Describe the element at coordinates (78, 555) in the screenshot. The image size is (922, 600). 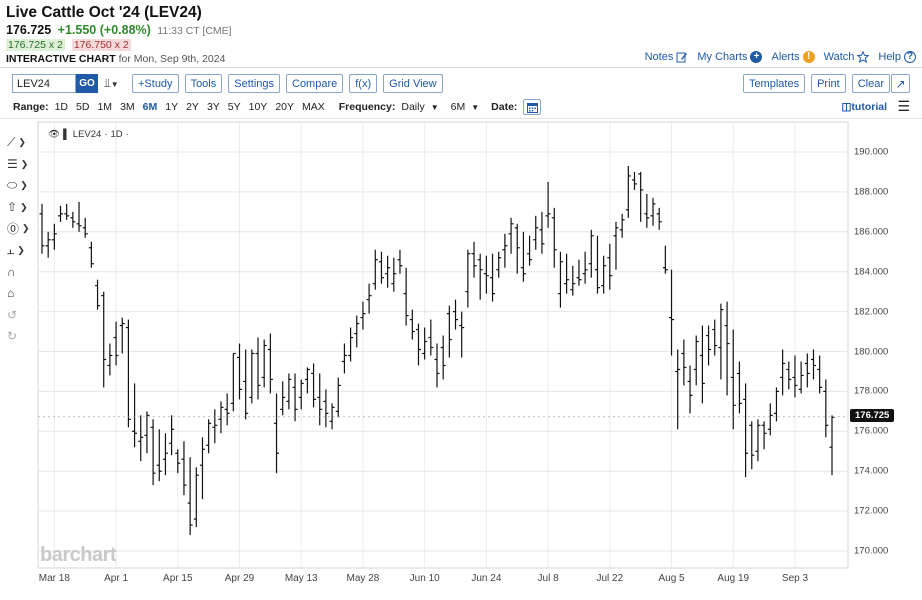
I see `barchart-watermark: barchart` at that location.